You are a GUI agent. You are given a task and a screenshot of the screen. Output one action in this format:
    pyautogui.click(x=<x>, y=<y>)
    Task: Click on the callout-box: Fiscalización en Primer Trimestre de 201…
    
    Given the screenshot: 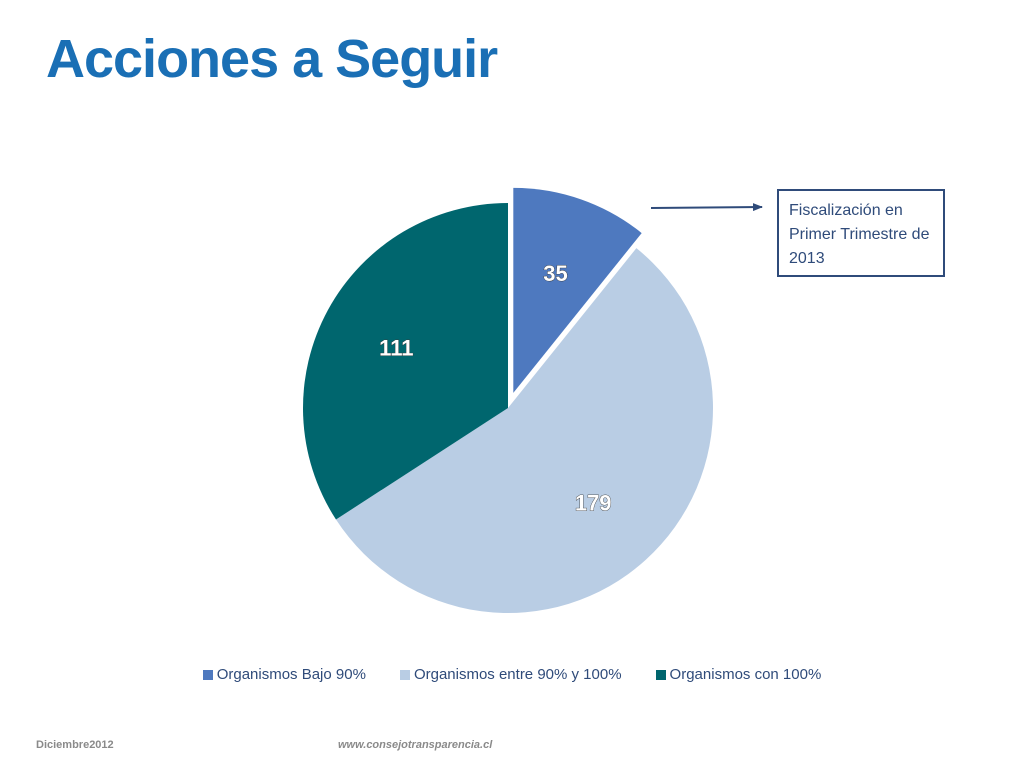 What is the action you would take?
    pyautogui.click(x=861, y=233)
    